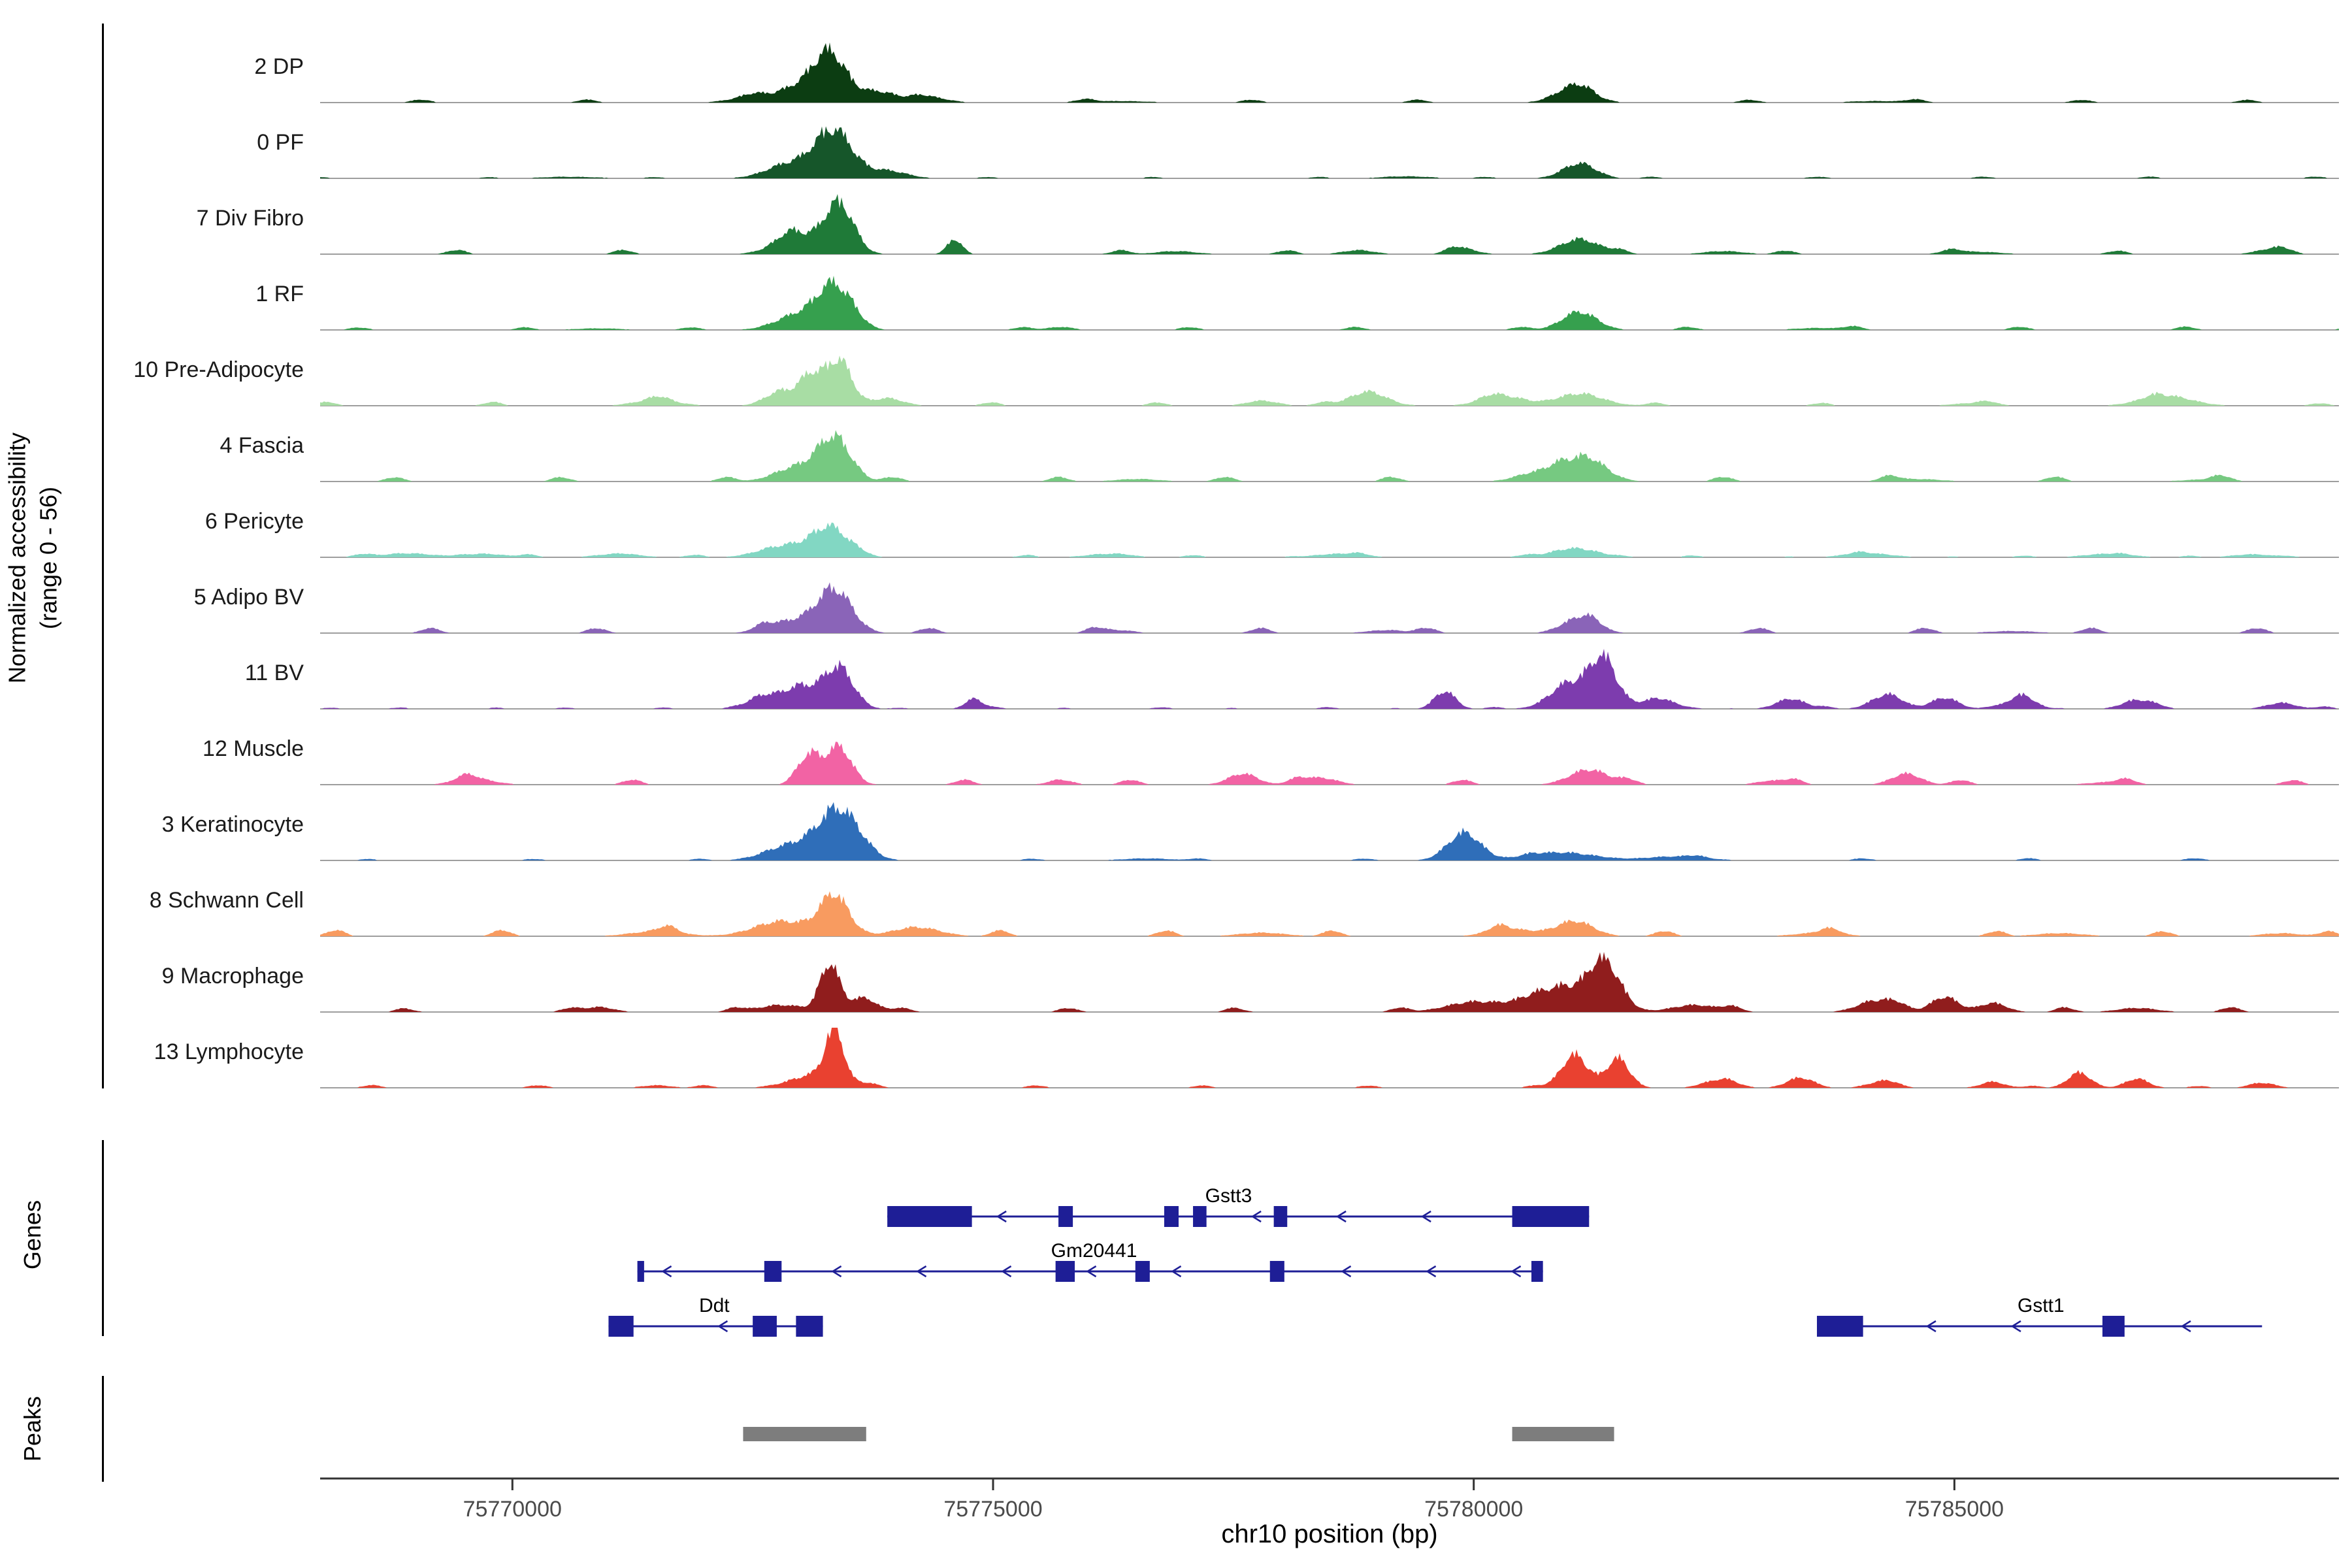 This screenshot has width=2352, height=1568. I want to click on x-axis-tick-label: 75775000, so click(992, 1509).